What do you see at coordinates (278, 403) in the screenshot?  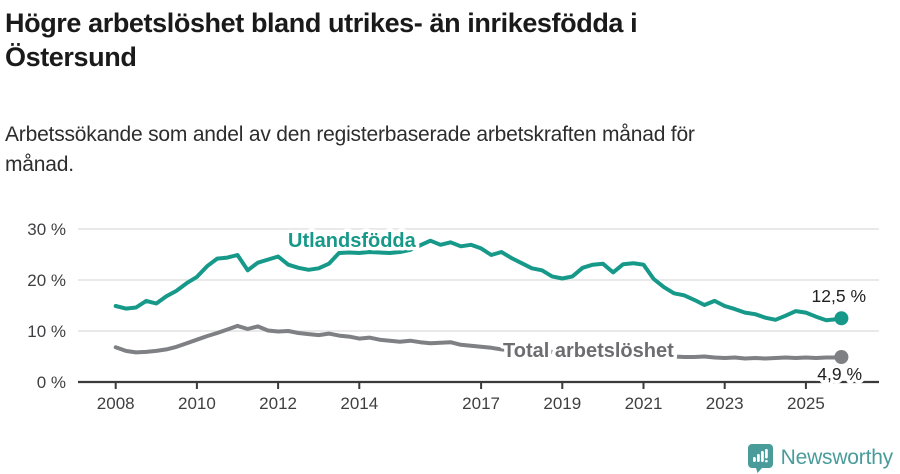 I see `x-axis-tick-label: 2012` at bounding box center [278, 403].